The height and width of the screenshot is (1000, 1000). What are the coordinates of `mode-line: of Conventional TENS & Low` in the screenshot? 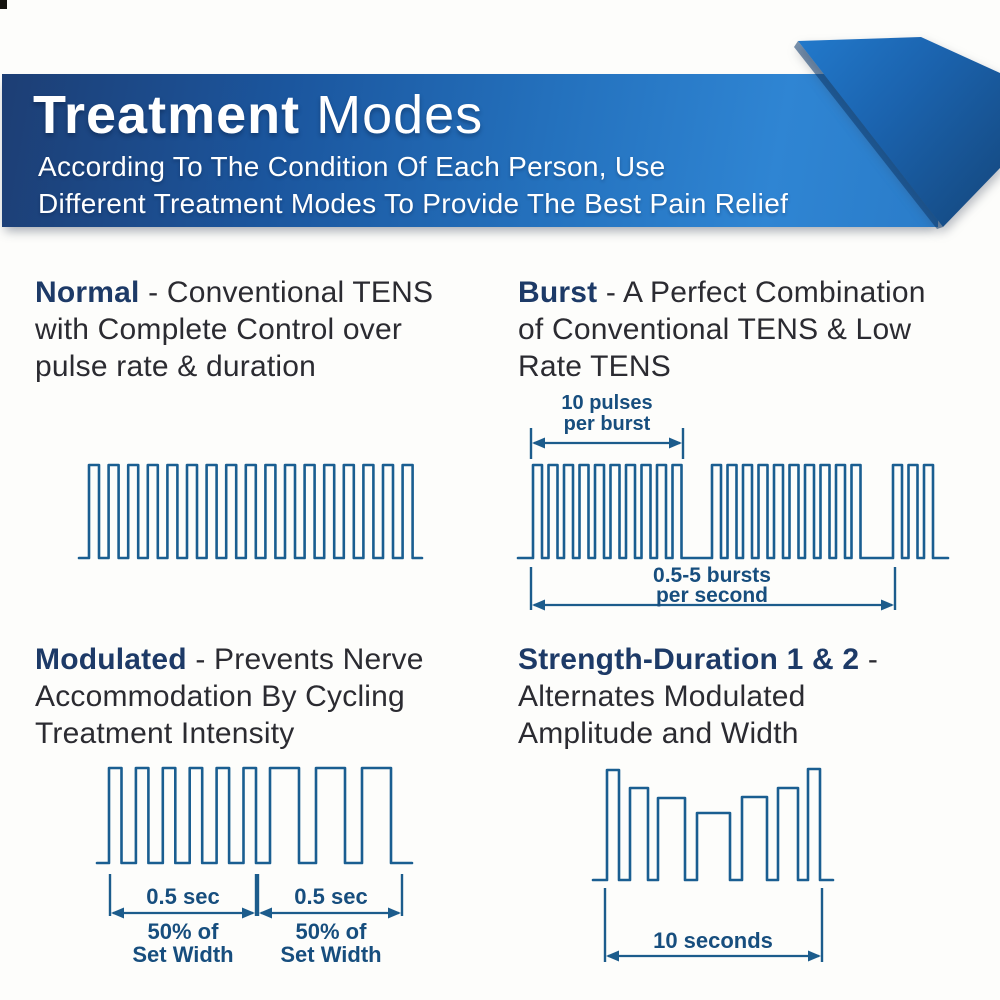 It's located at (715, 329).